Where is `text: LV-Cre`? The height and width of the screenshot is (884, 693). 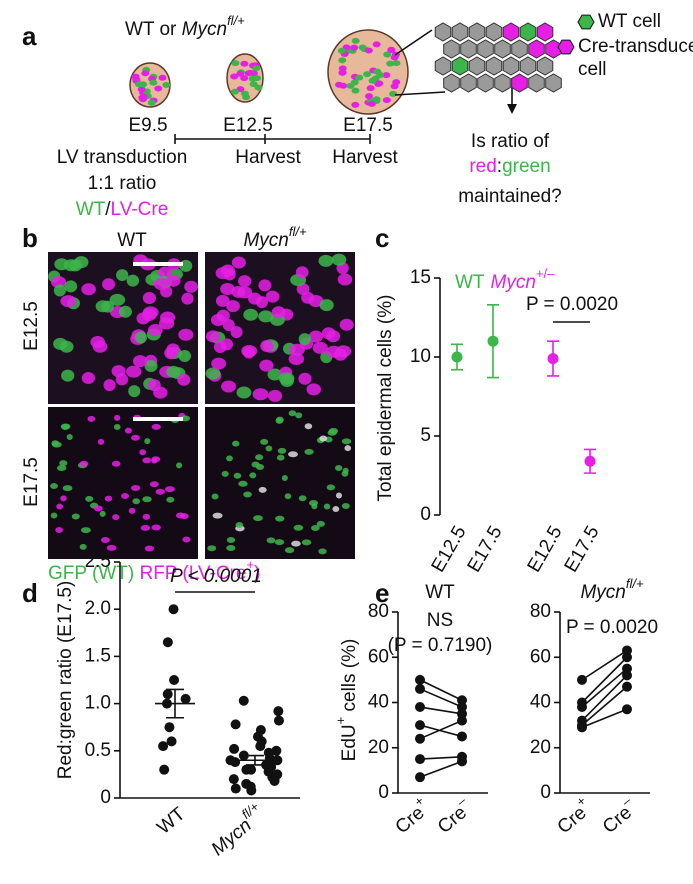 text: LV-Cre is located at coordinates (140, 209).